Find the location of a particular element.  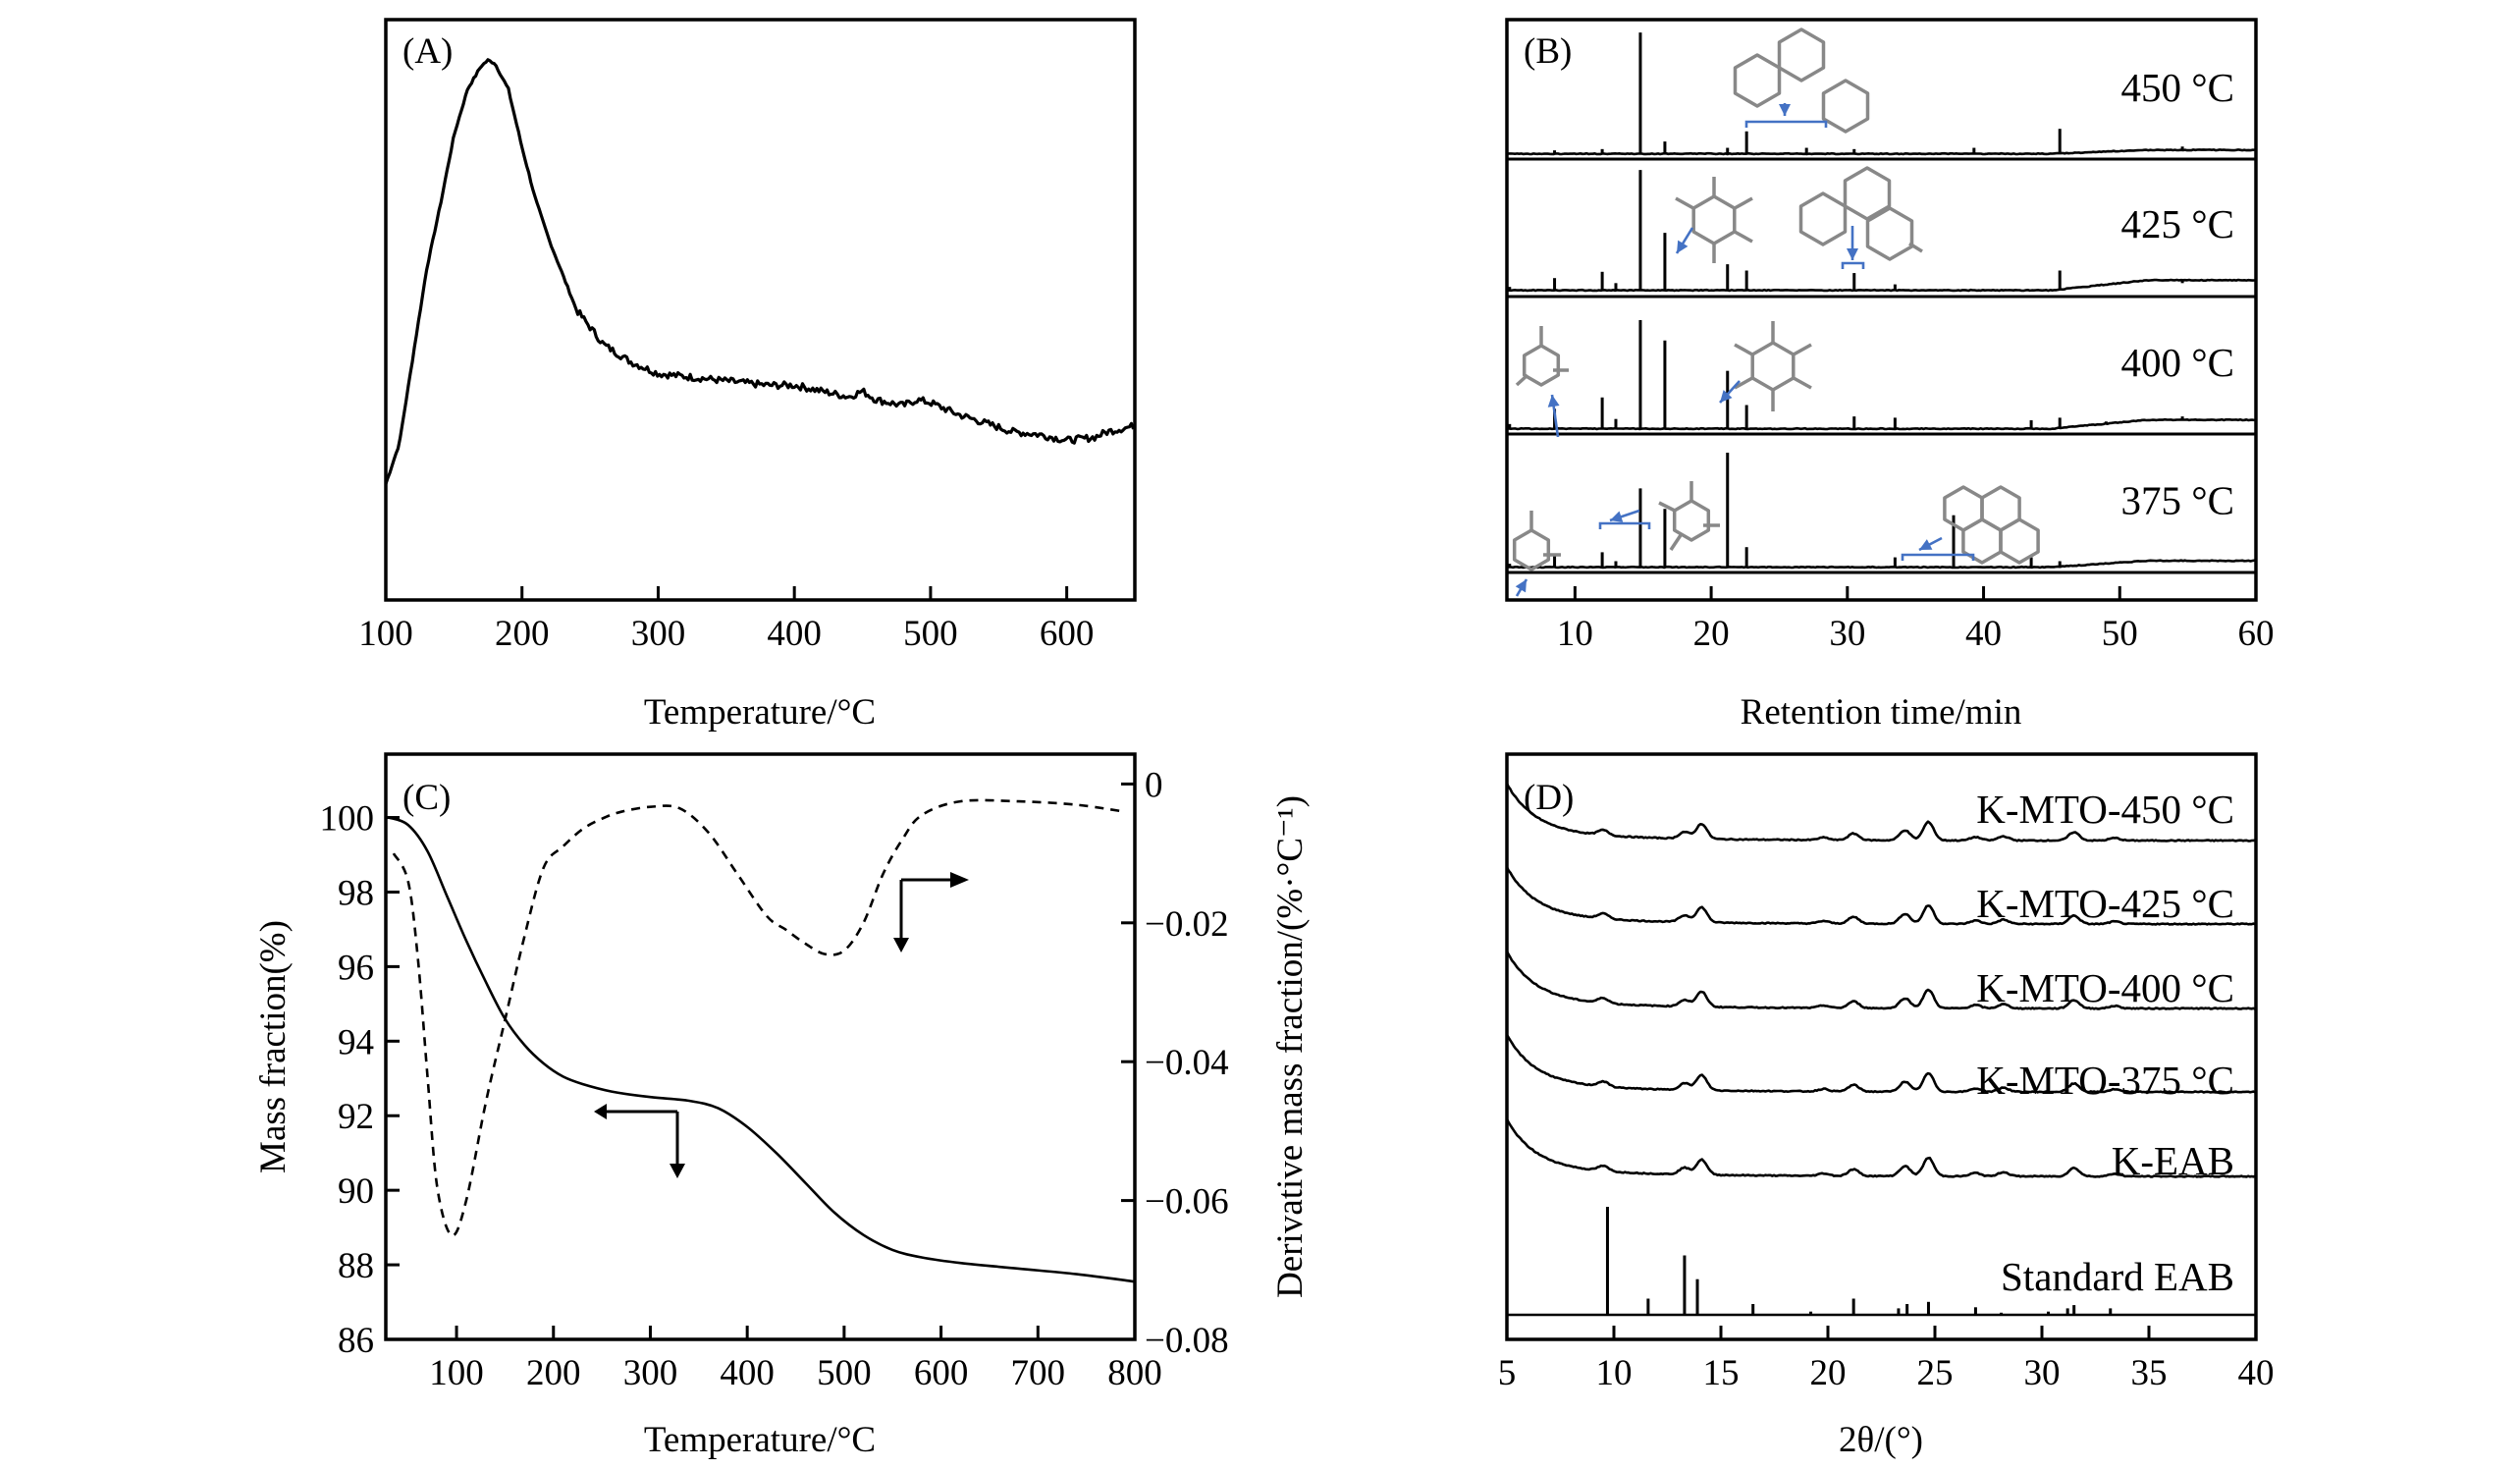

panel-b-frame is located at coordinates (1881, 310).